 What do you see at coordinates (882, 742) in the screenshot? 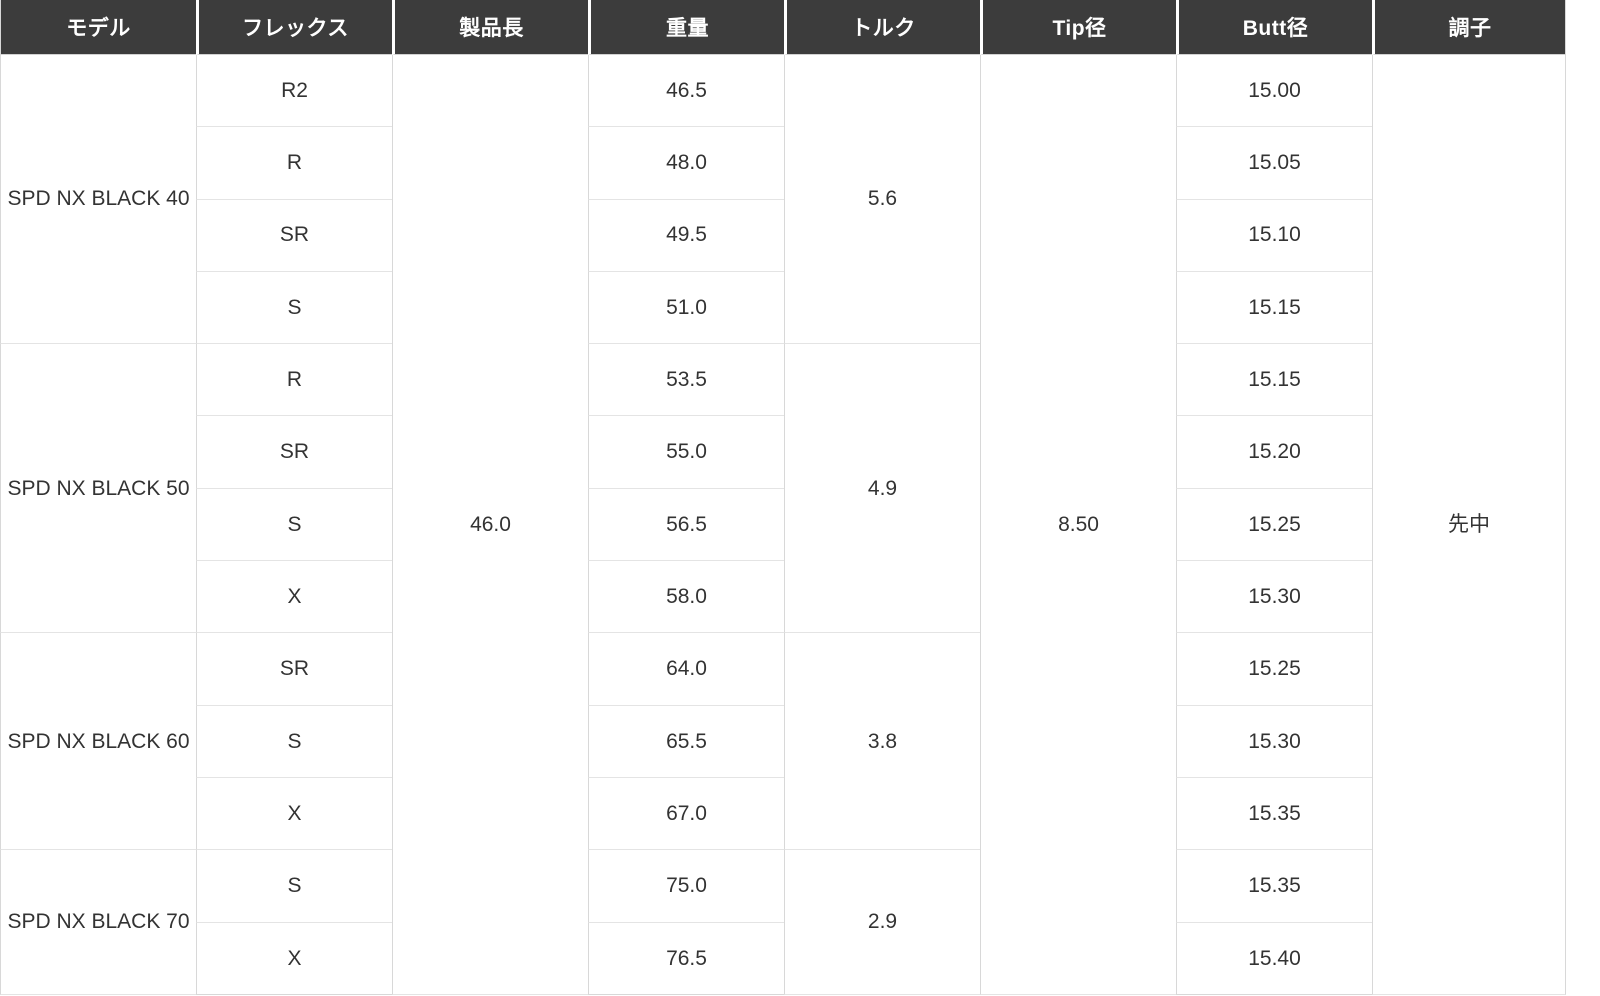
I see `torque-cell: 3.8` at bounding box center [882, 742].